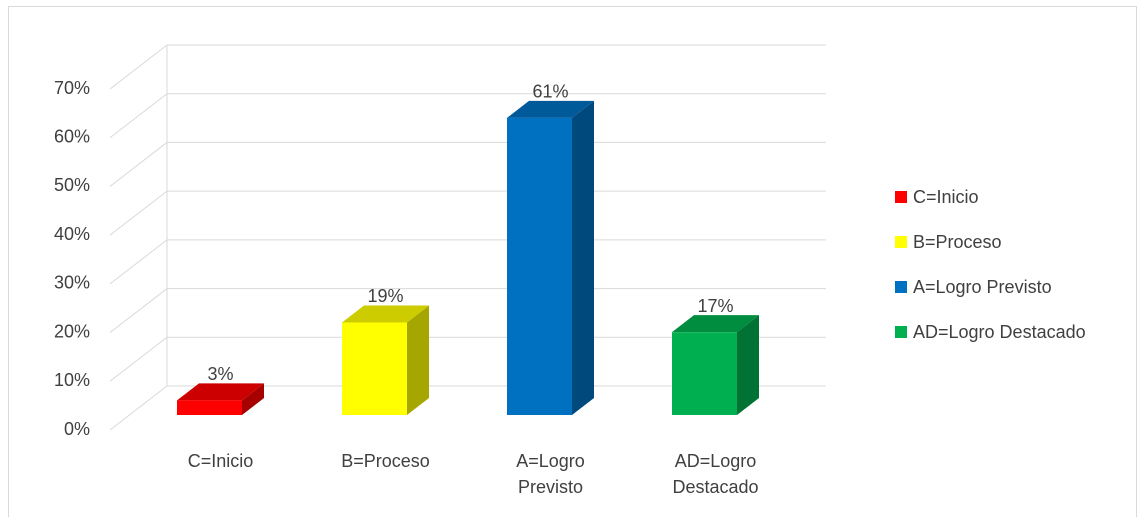  Describe the element at coordinates (550, 92) in the screenshot. I see `data-label: 61%` at that location.